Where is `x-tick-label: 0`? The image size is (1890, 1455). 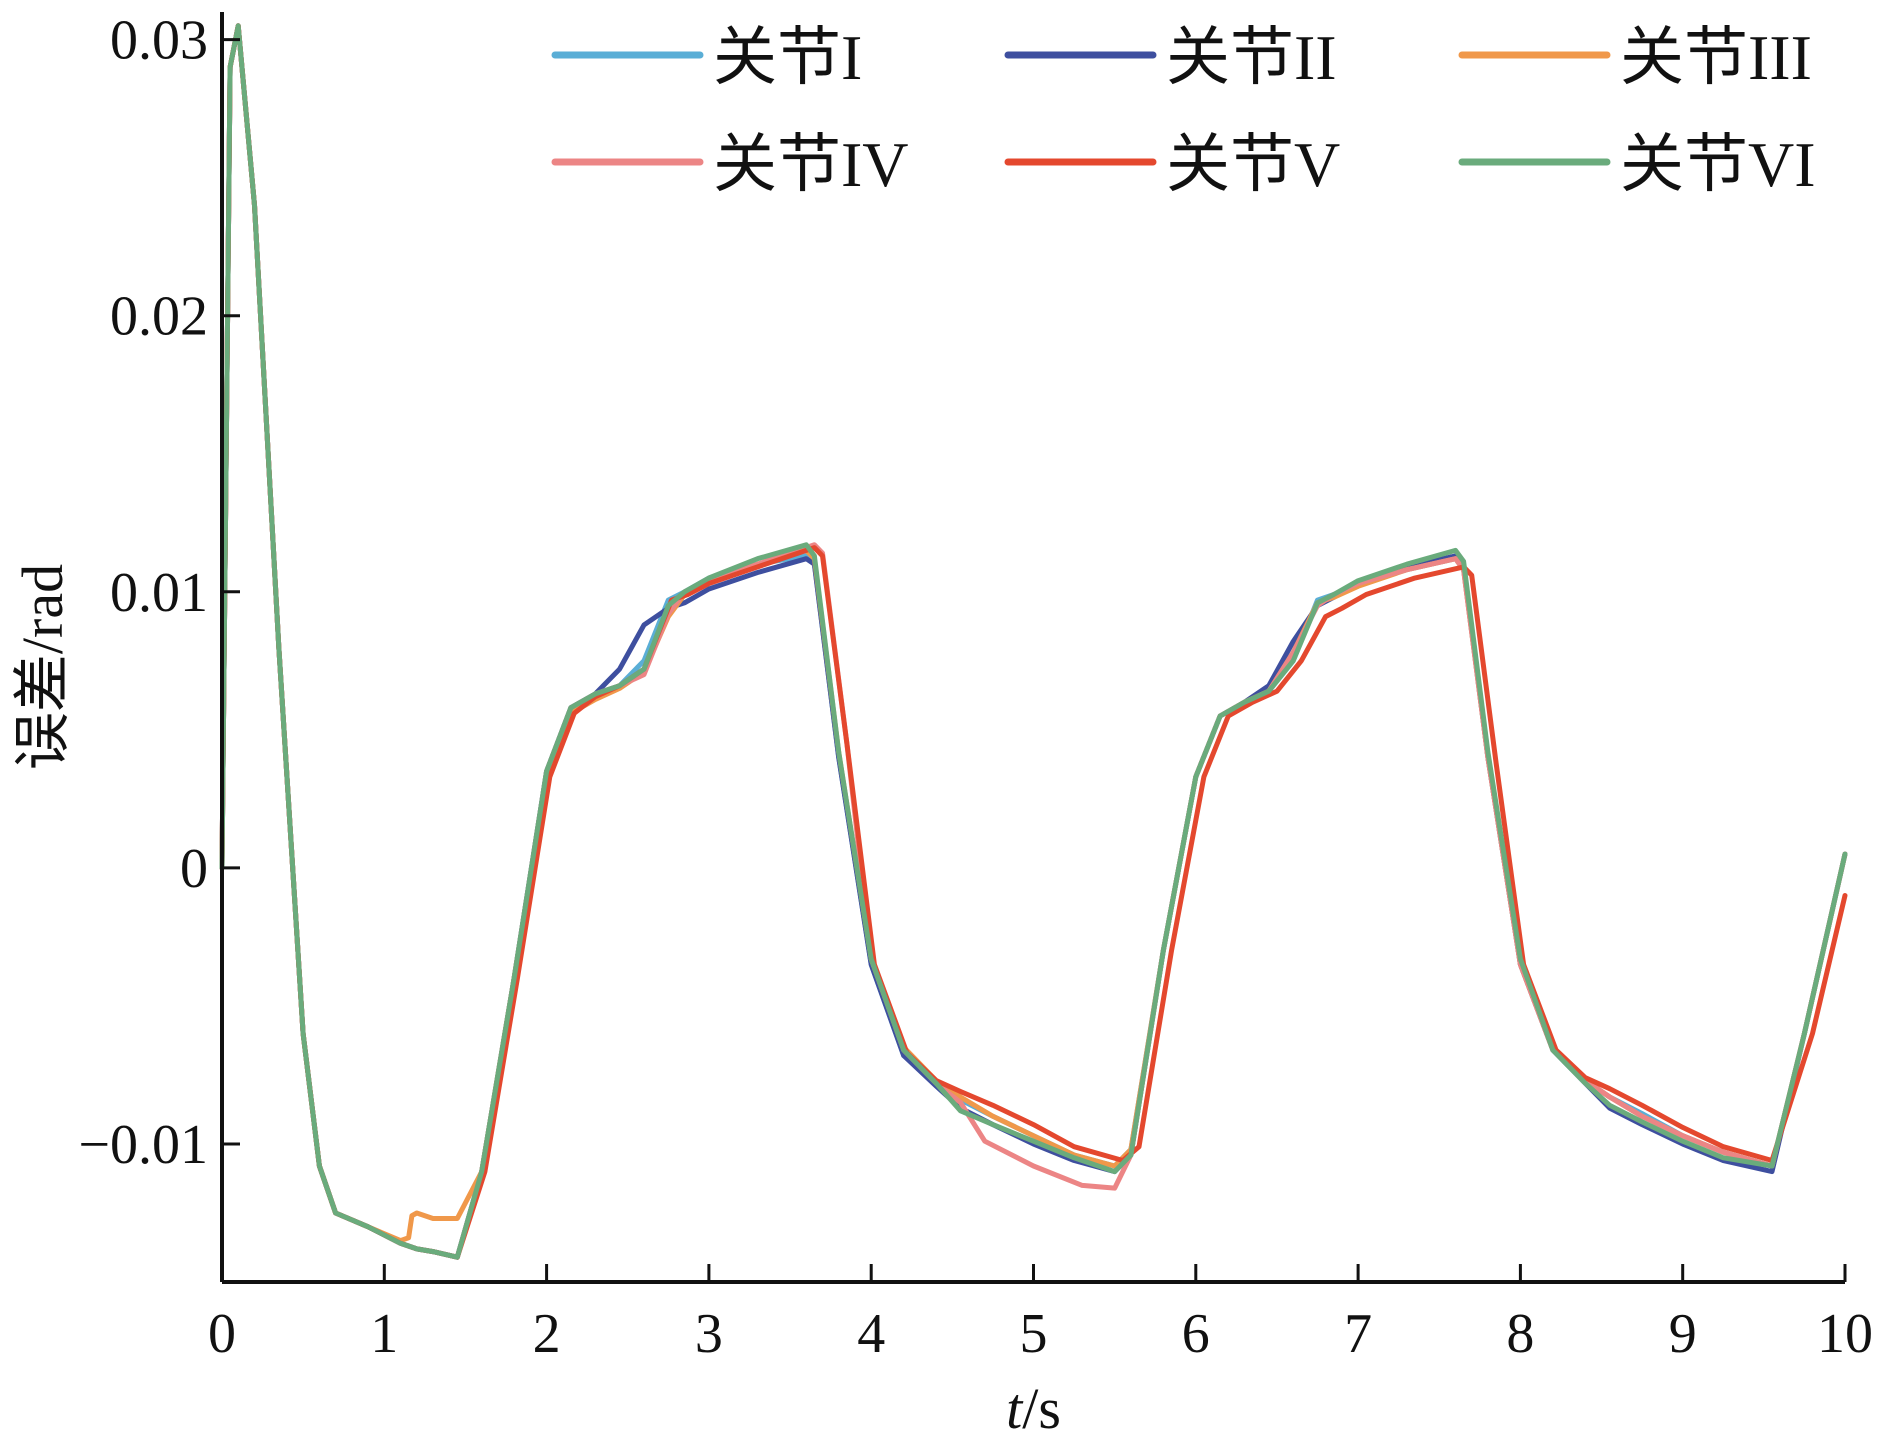 x-tick-label: 0 is located at coordinates (222, 1334).